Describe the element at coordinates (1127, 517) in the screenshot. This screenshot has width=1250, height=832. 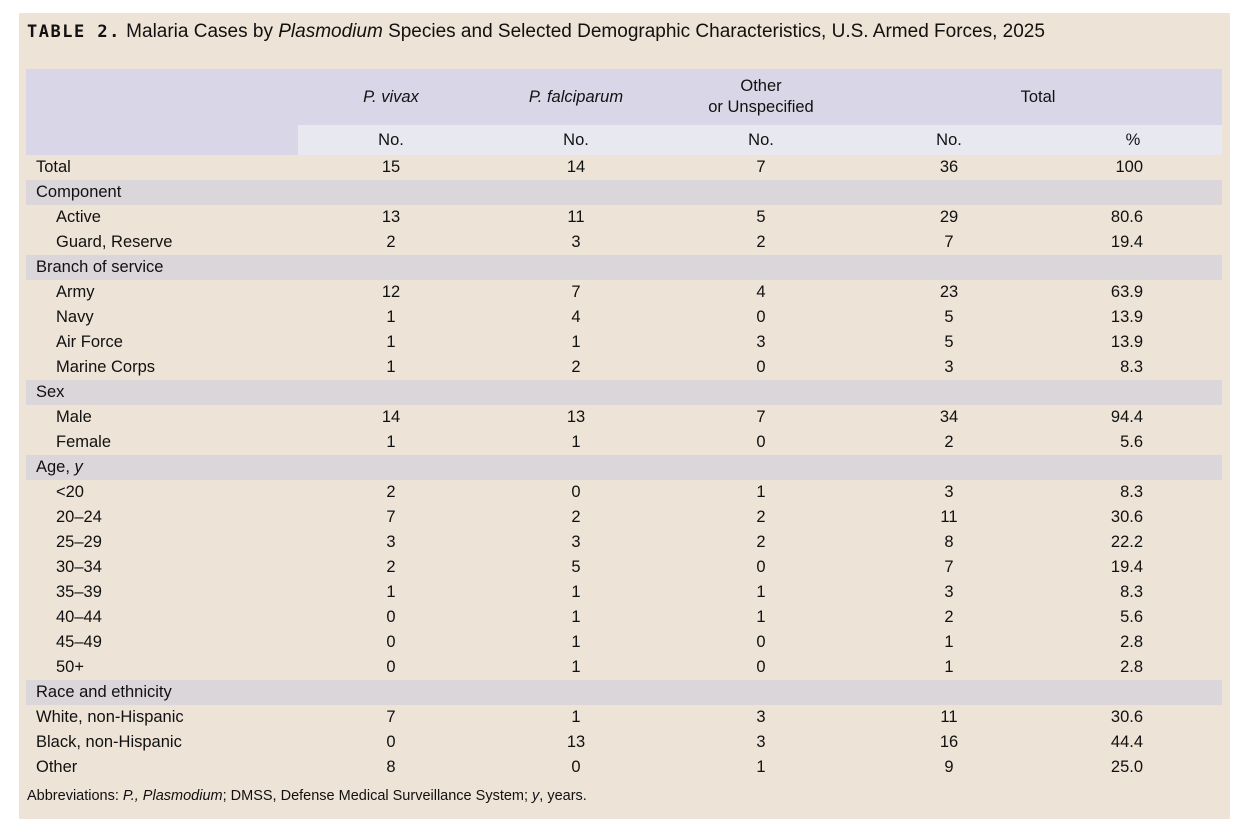
I see `cell-pct: 30.6` at that location.